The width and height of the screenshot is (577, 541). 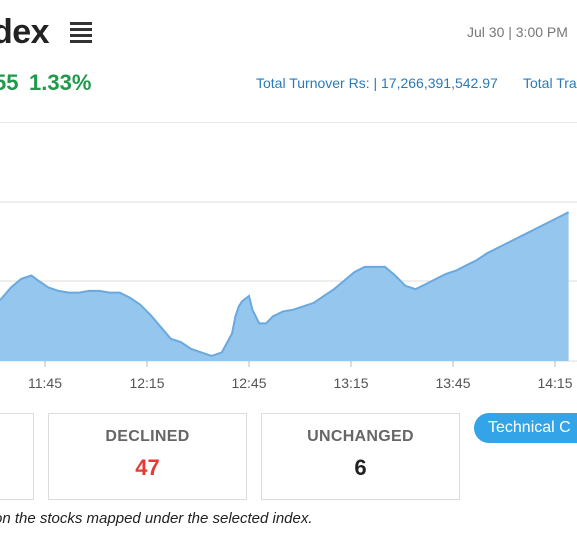 What do you see at coordinates (452, 383) in the screenshot?
I see `x-tick-label: 13:45` at bounding box center [452, 383].